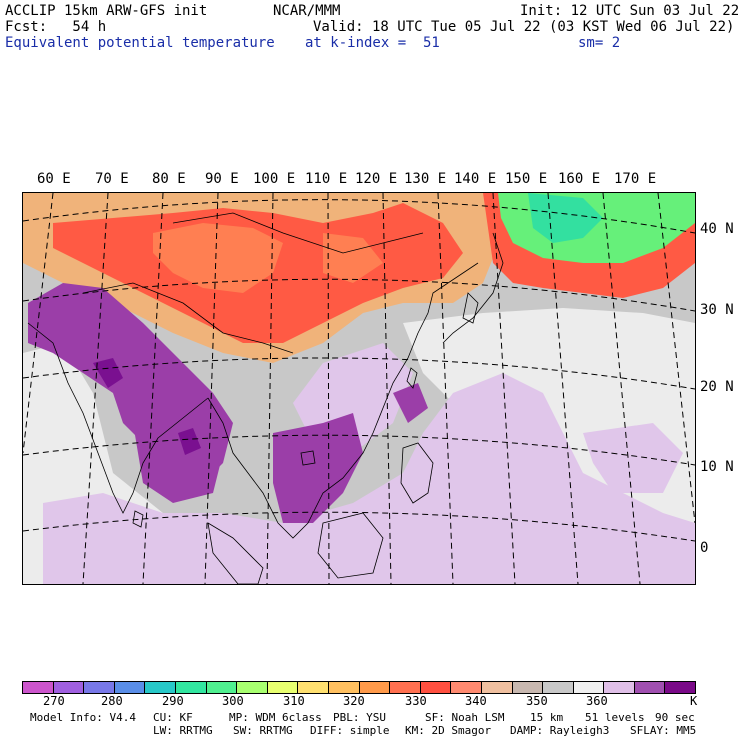  What do you see at coordinates (188, 318) in the screenshot?
I see `border-tibet` at bounding box center [188, 318].